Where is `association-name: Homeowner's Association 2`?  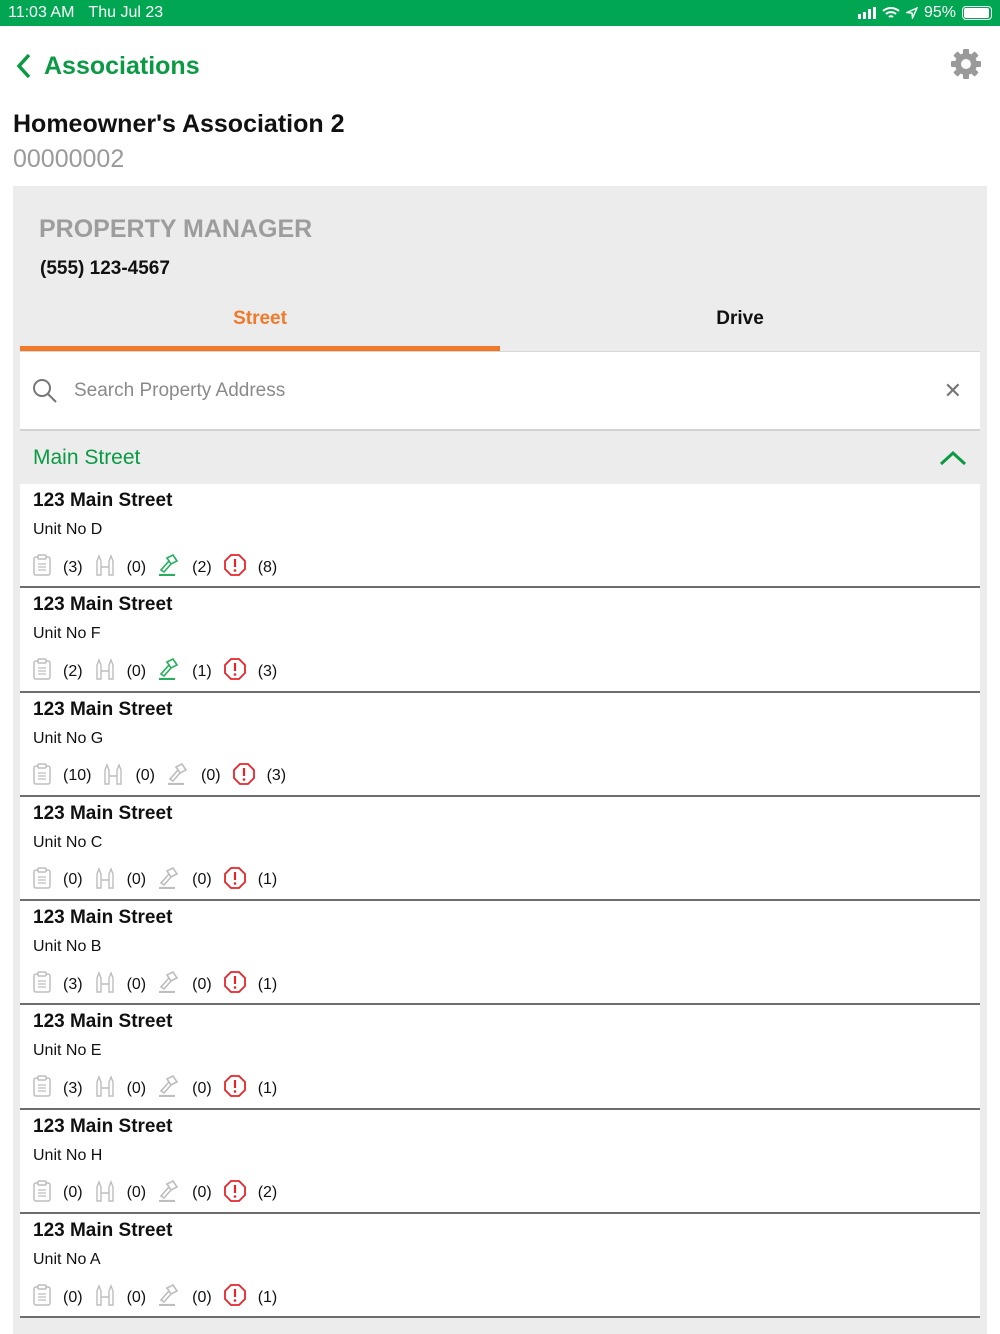 association-name: Homeowner's Association 2 is located at coordinates (179, 124).